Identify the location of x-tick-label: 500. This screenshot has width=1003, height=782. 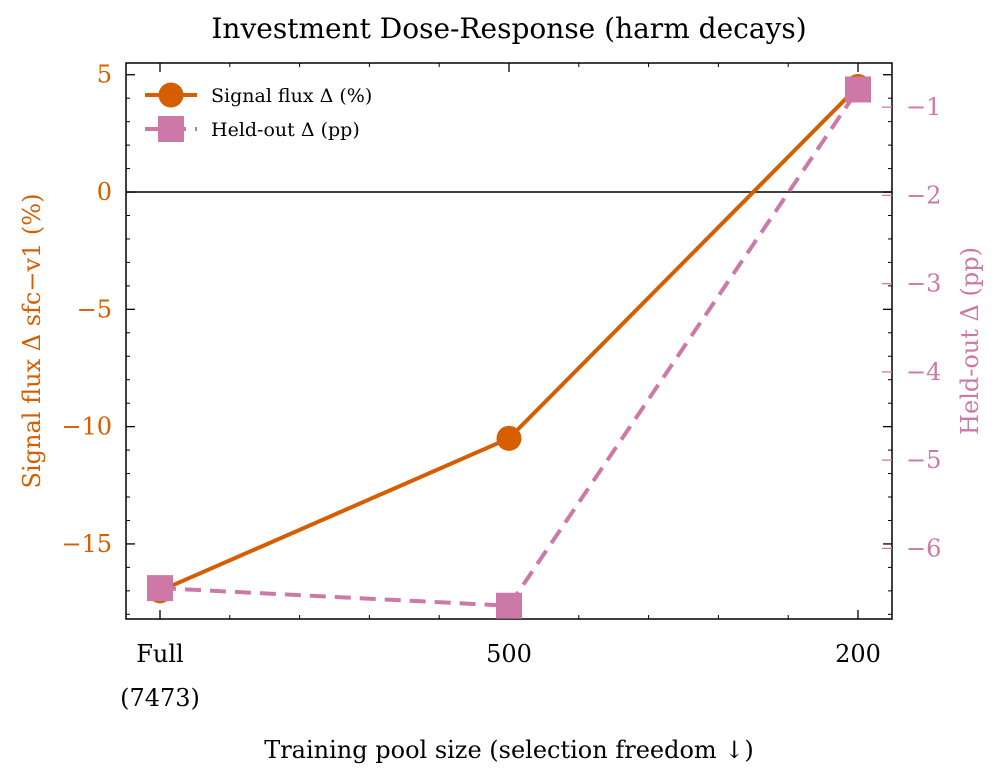
(509, 654).